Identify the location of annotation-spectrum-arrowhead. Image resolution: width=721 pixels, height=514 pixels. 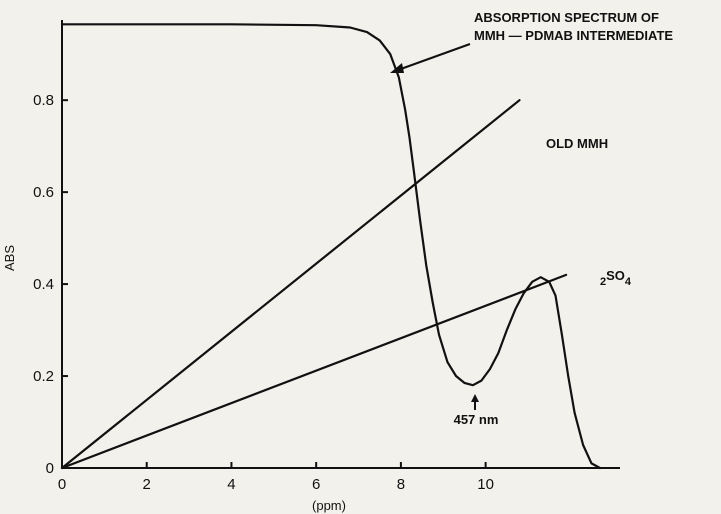
(397, 68).